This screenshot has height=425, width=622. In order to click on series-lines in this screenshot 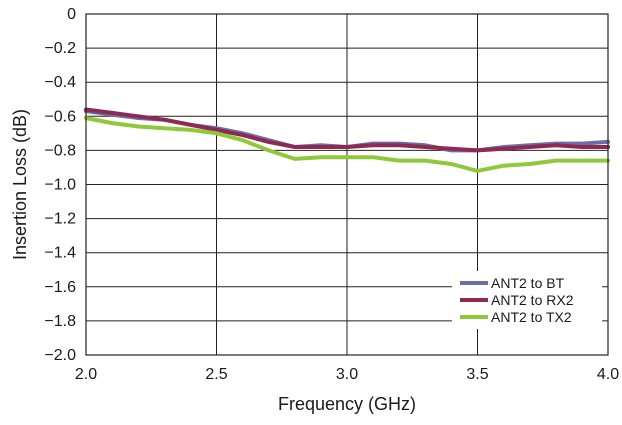, I will do `click(347, 140)`.